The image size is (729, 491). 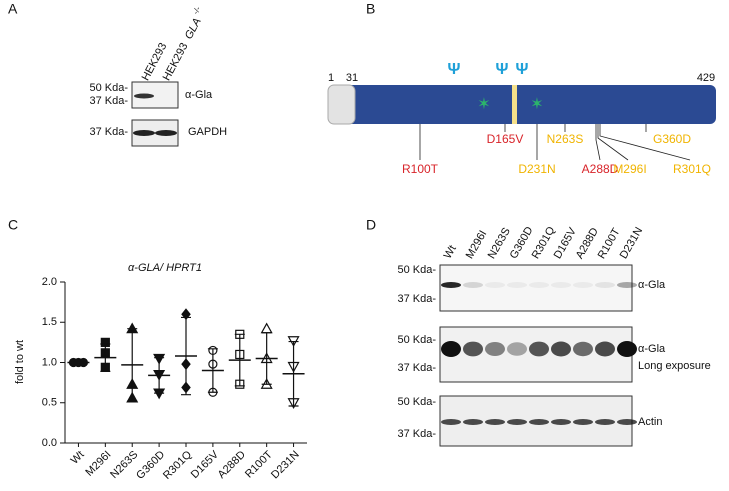 I want to click on mutation-lines, so click(x=555, y=142).